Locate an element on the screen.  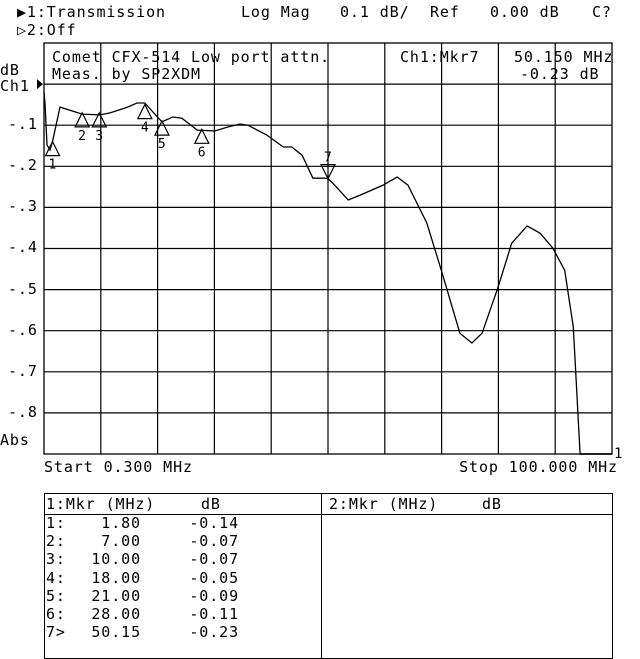
reference-arrow-icon is located at coordinates (40, 84).